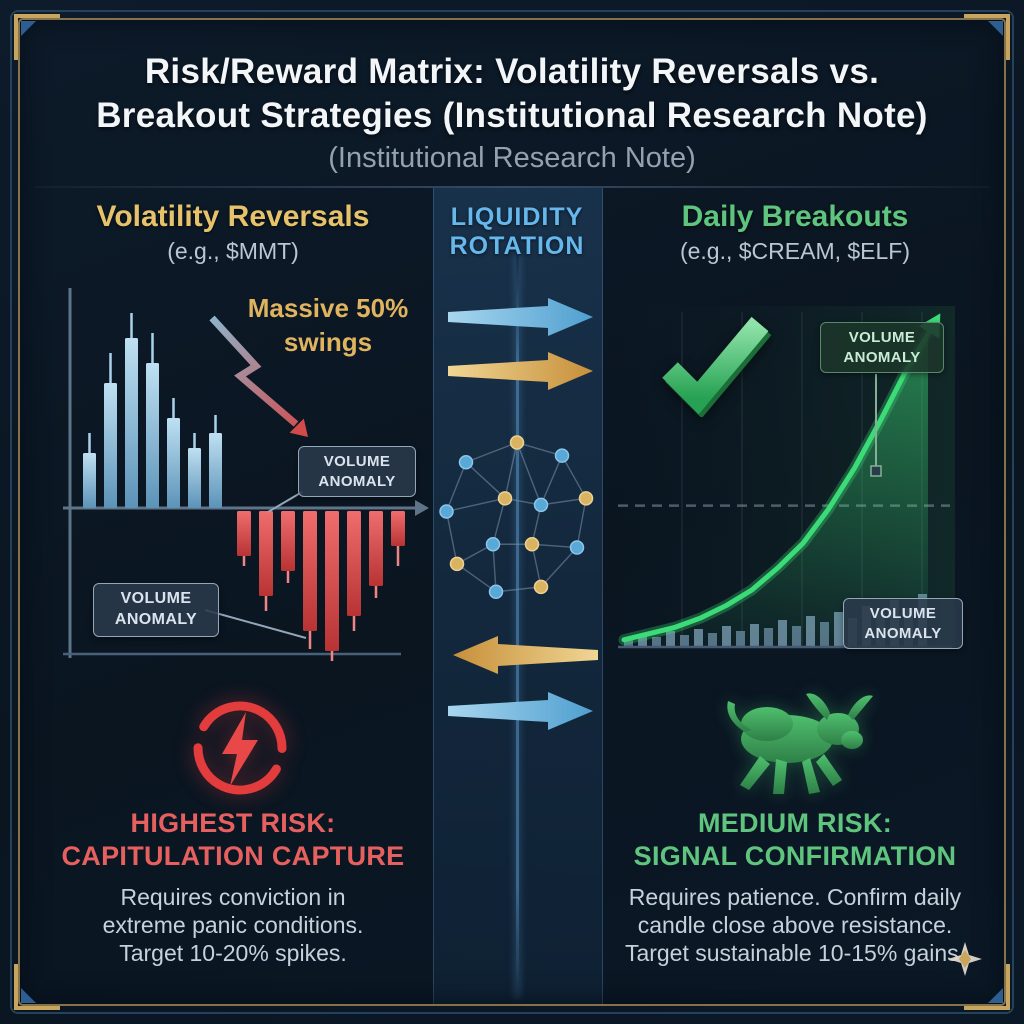 The width and height of the screenshot is (1024, 1024). Describe the element at coordinates (512, 187) in the screenshot. I see `title-divider` at that location.